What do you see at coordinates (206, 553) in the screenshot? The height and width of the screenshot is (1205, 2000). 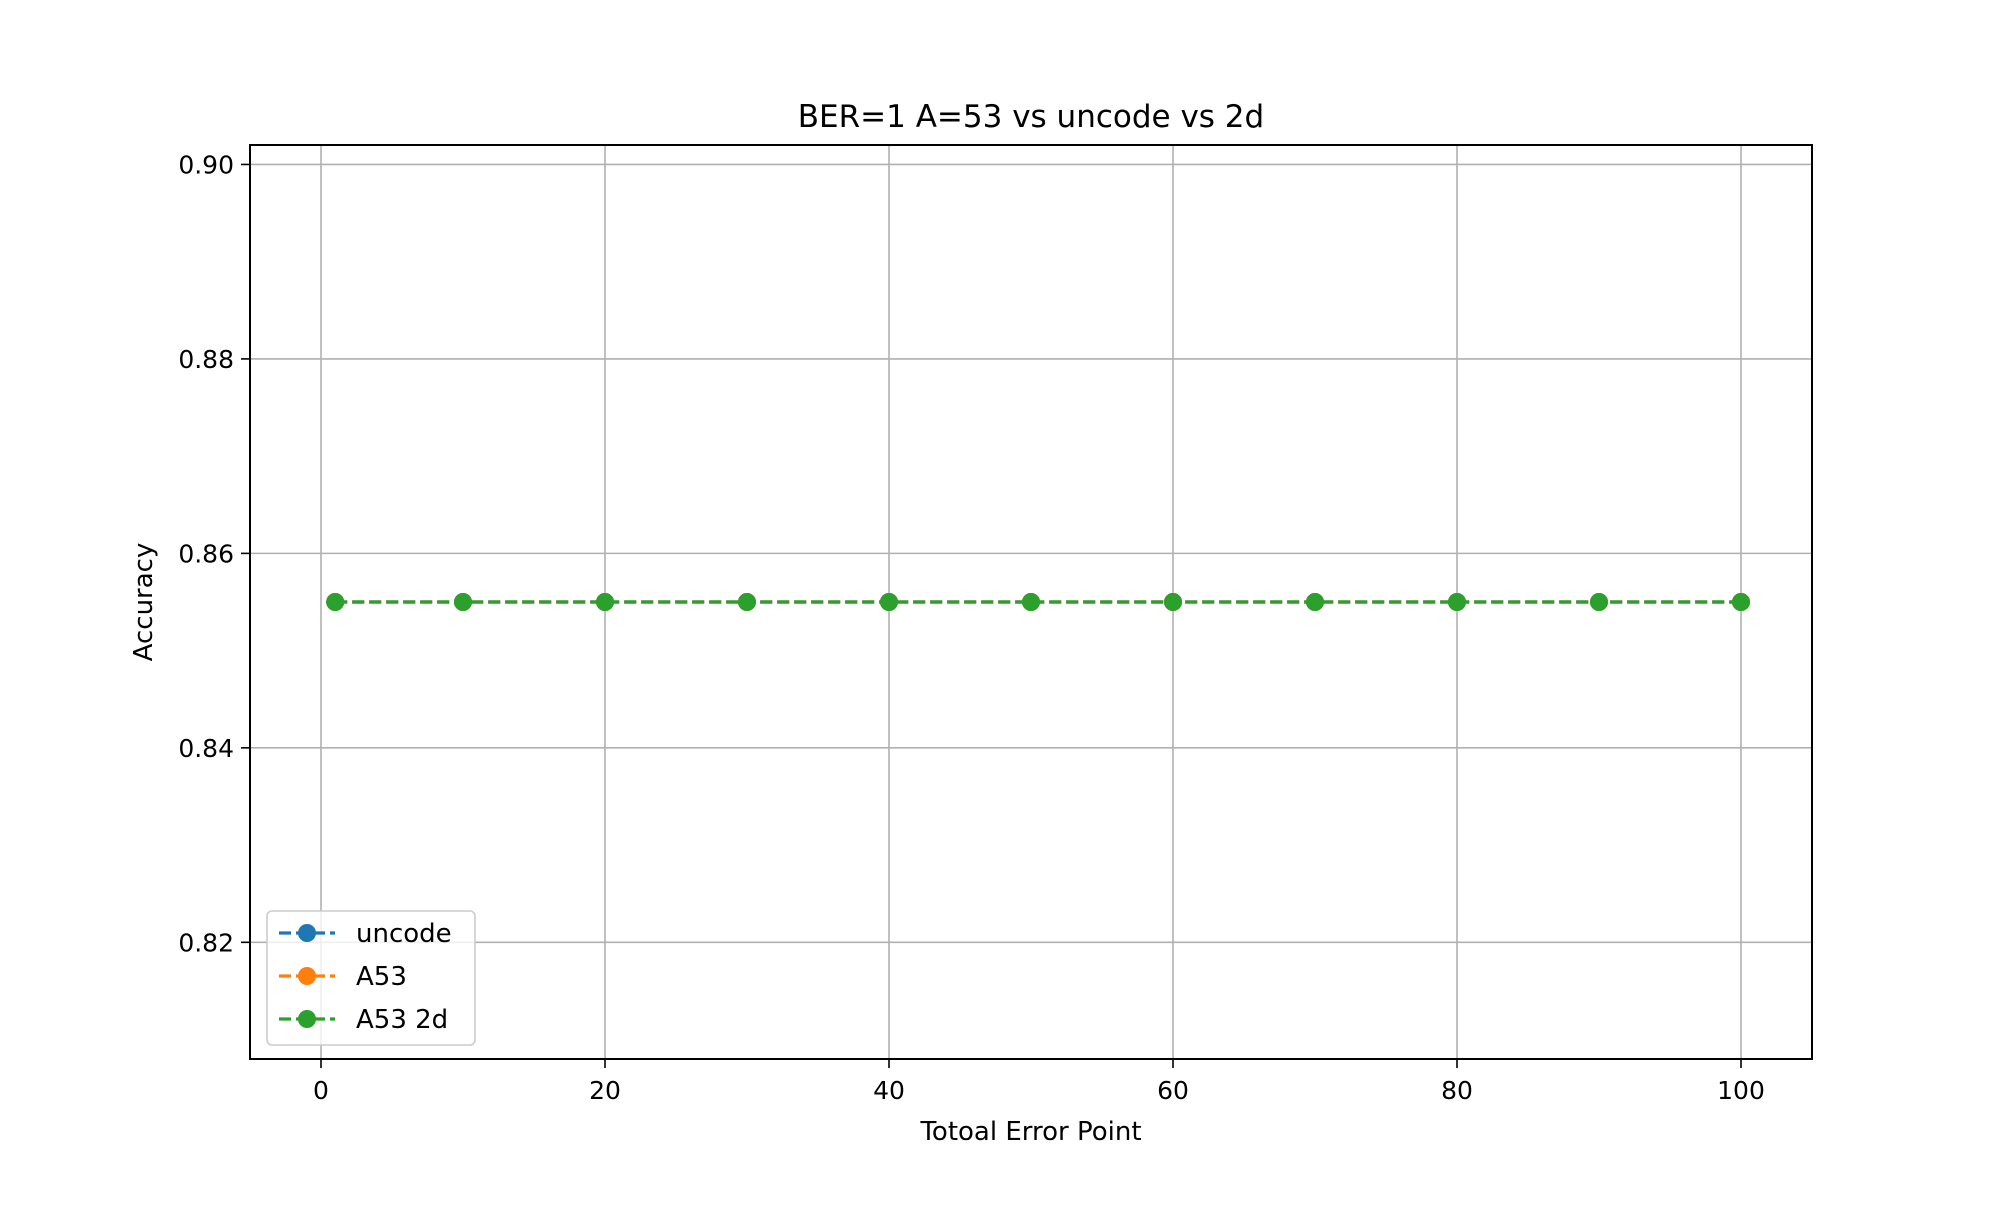 I see `y-tick-label: 0.86` at bounding box center [206, 553].